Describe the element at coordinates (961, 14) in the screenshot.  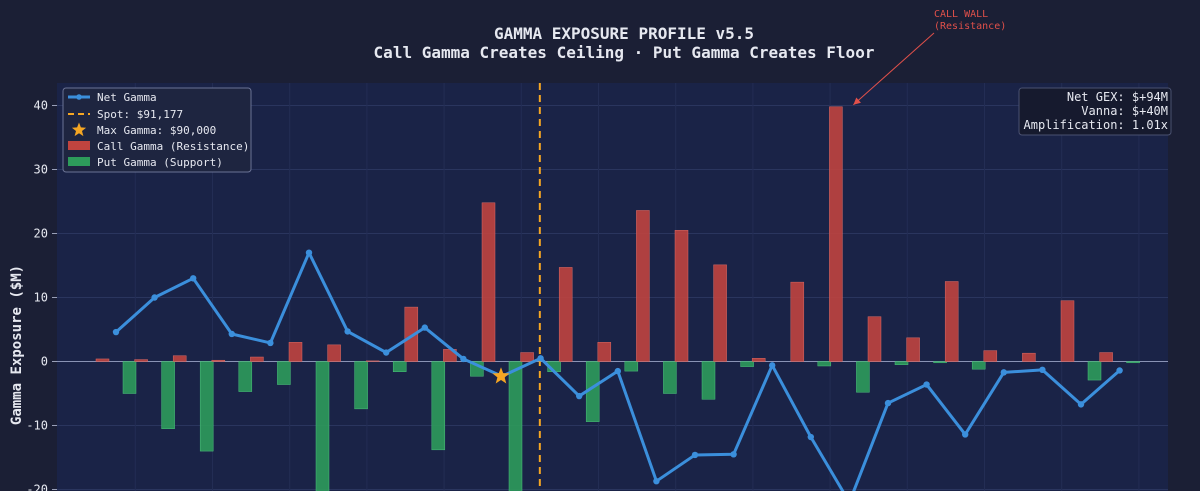
I see `call-wall-title: CALL WALL` at that location.